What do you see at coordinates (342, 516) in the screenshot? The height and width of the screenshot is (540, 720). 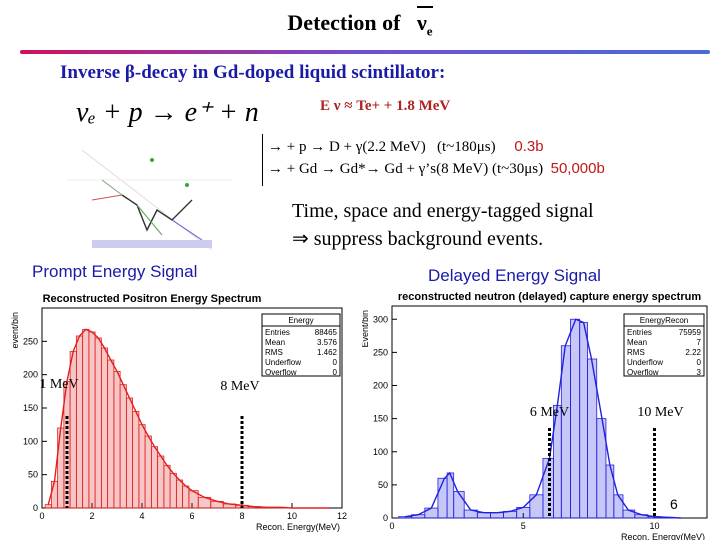 I see `x-tick-label: 12` at bounding box center [342, 516].